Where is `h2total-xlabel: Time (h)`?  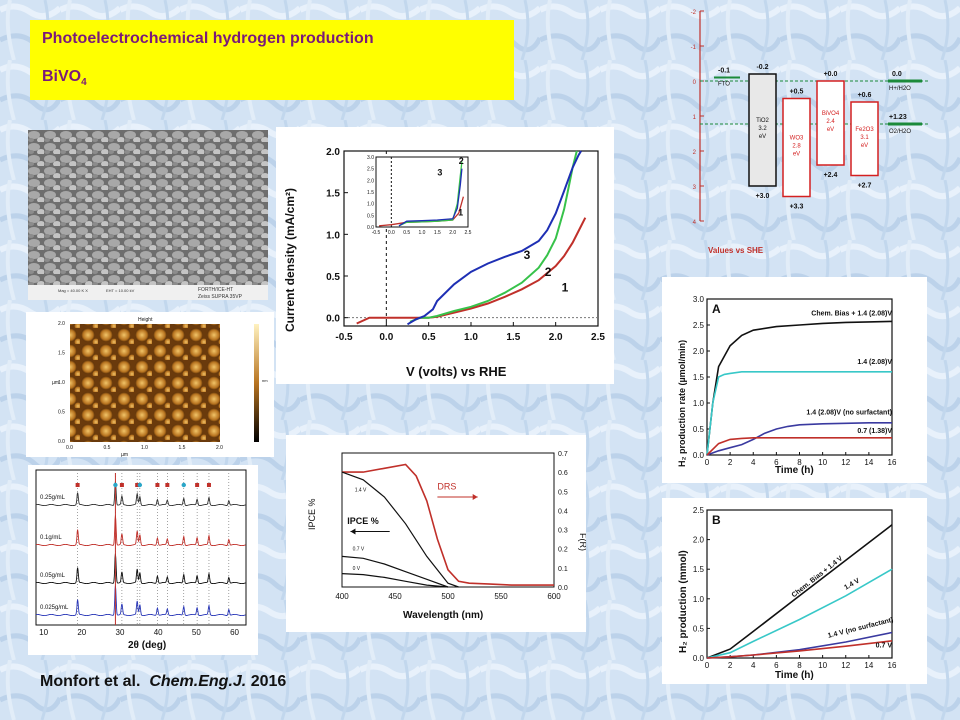 h2total-xlabel: Time (h) is located at coordinates (794, 675).